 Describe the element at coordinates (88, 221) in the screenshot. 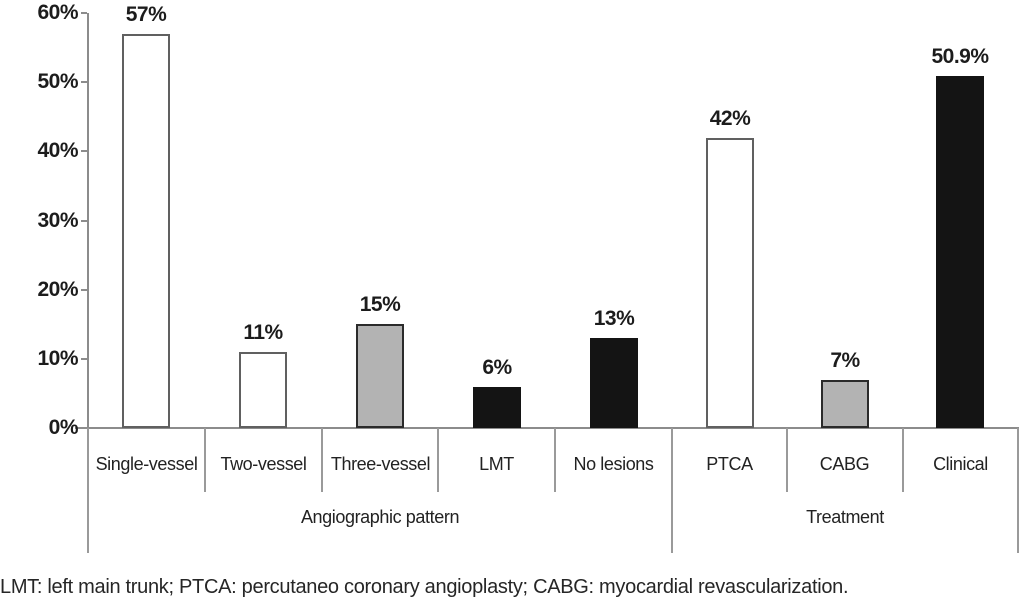

I see `y-axis-line` at that location.